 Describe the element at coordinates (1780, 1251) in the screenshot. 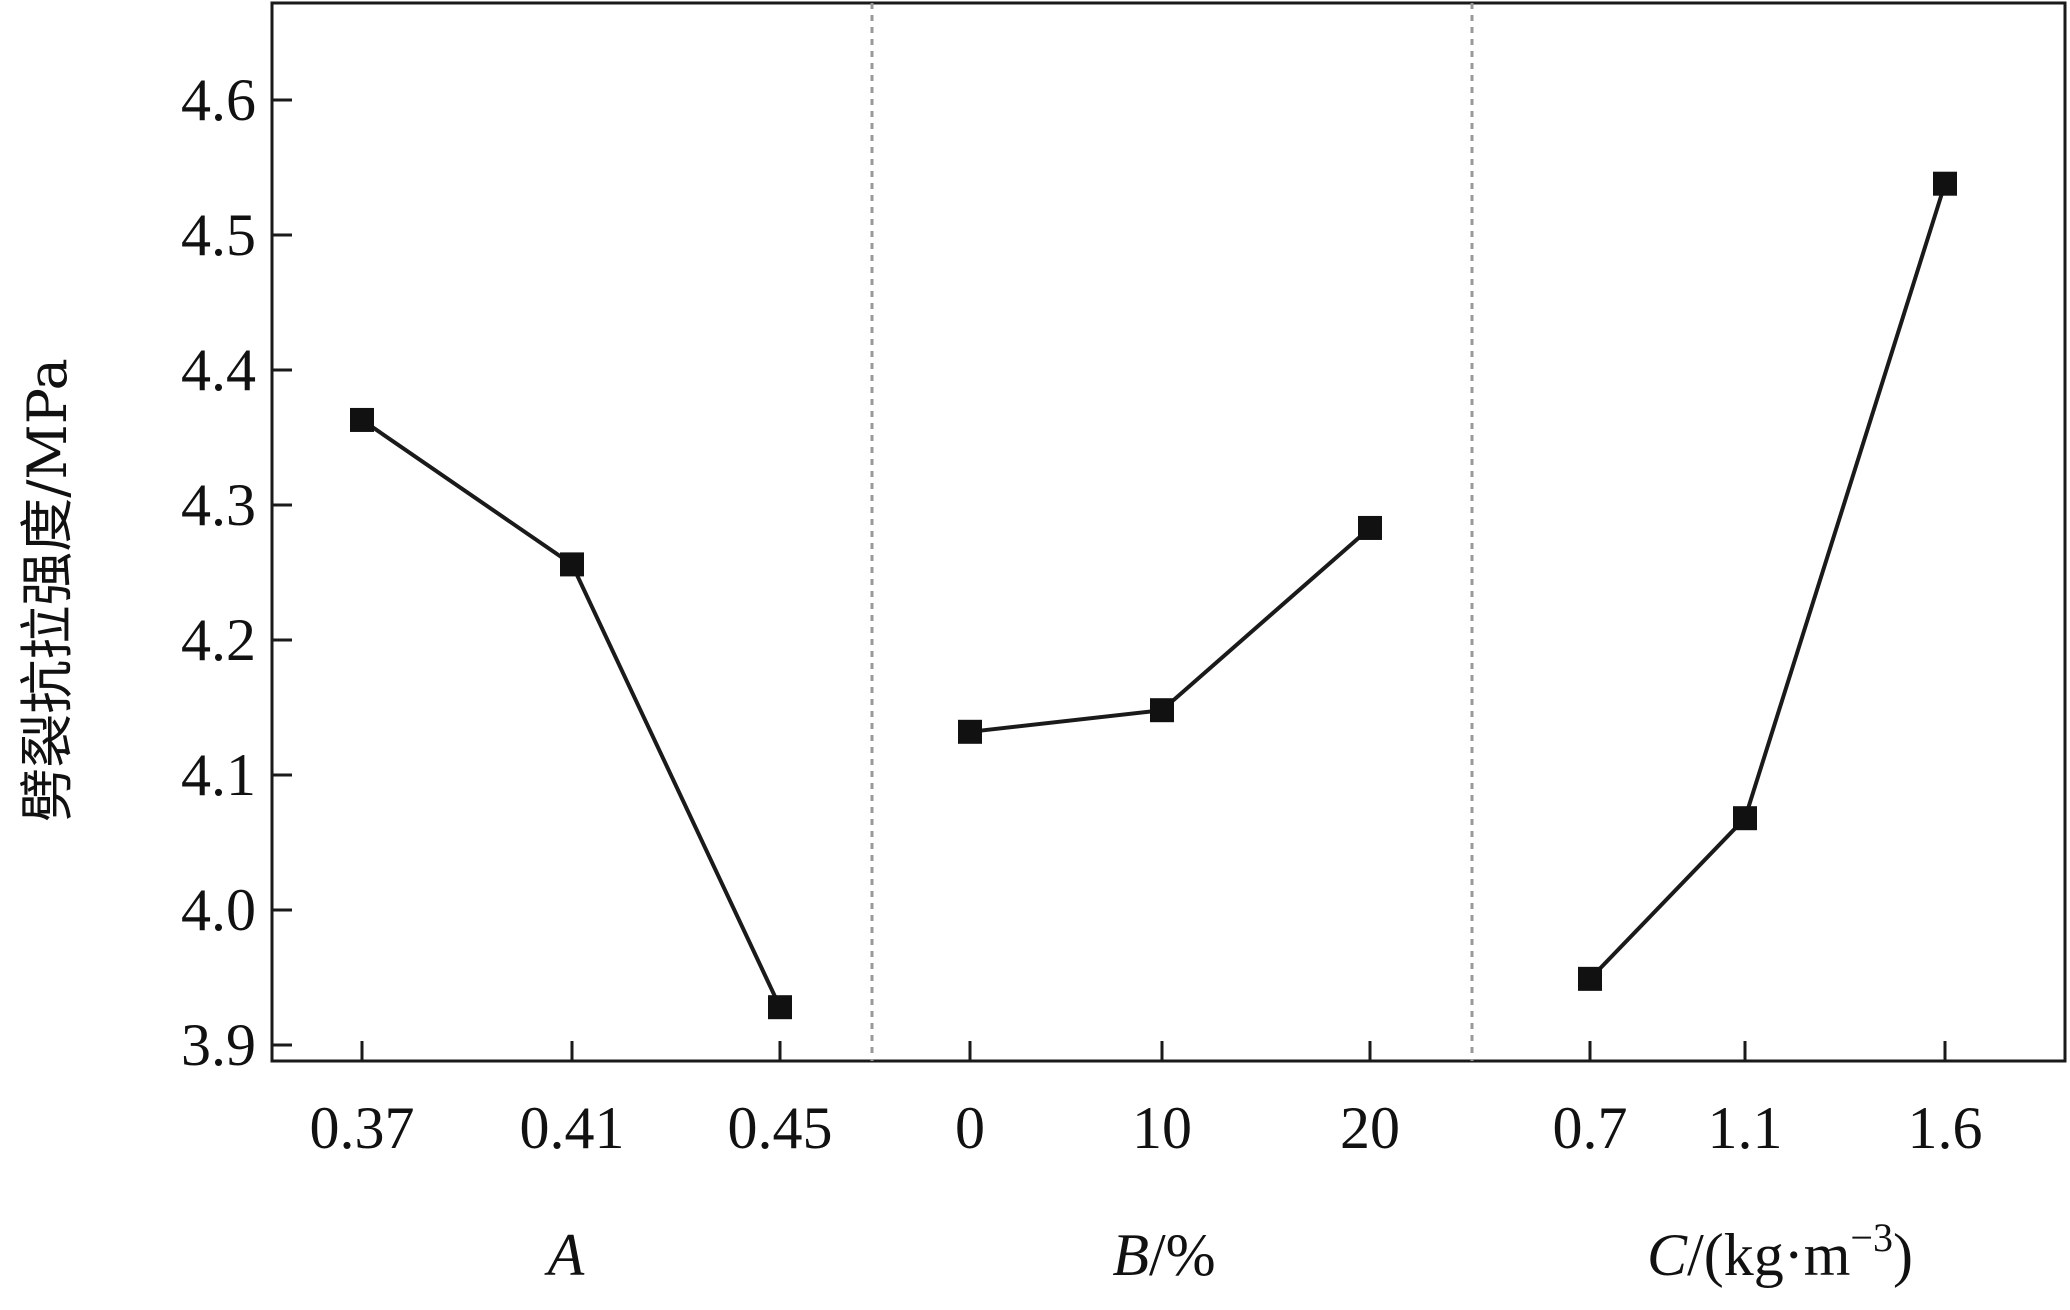

I see `x-axis-title-c: C/(kg·m−3)` at that location.